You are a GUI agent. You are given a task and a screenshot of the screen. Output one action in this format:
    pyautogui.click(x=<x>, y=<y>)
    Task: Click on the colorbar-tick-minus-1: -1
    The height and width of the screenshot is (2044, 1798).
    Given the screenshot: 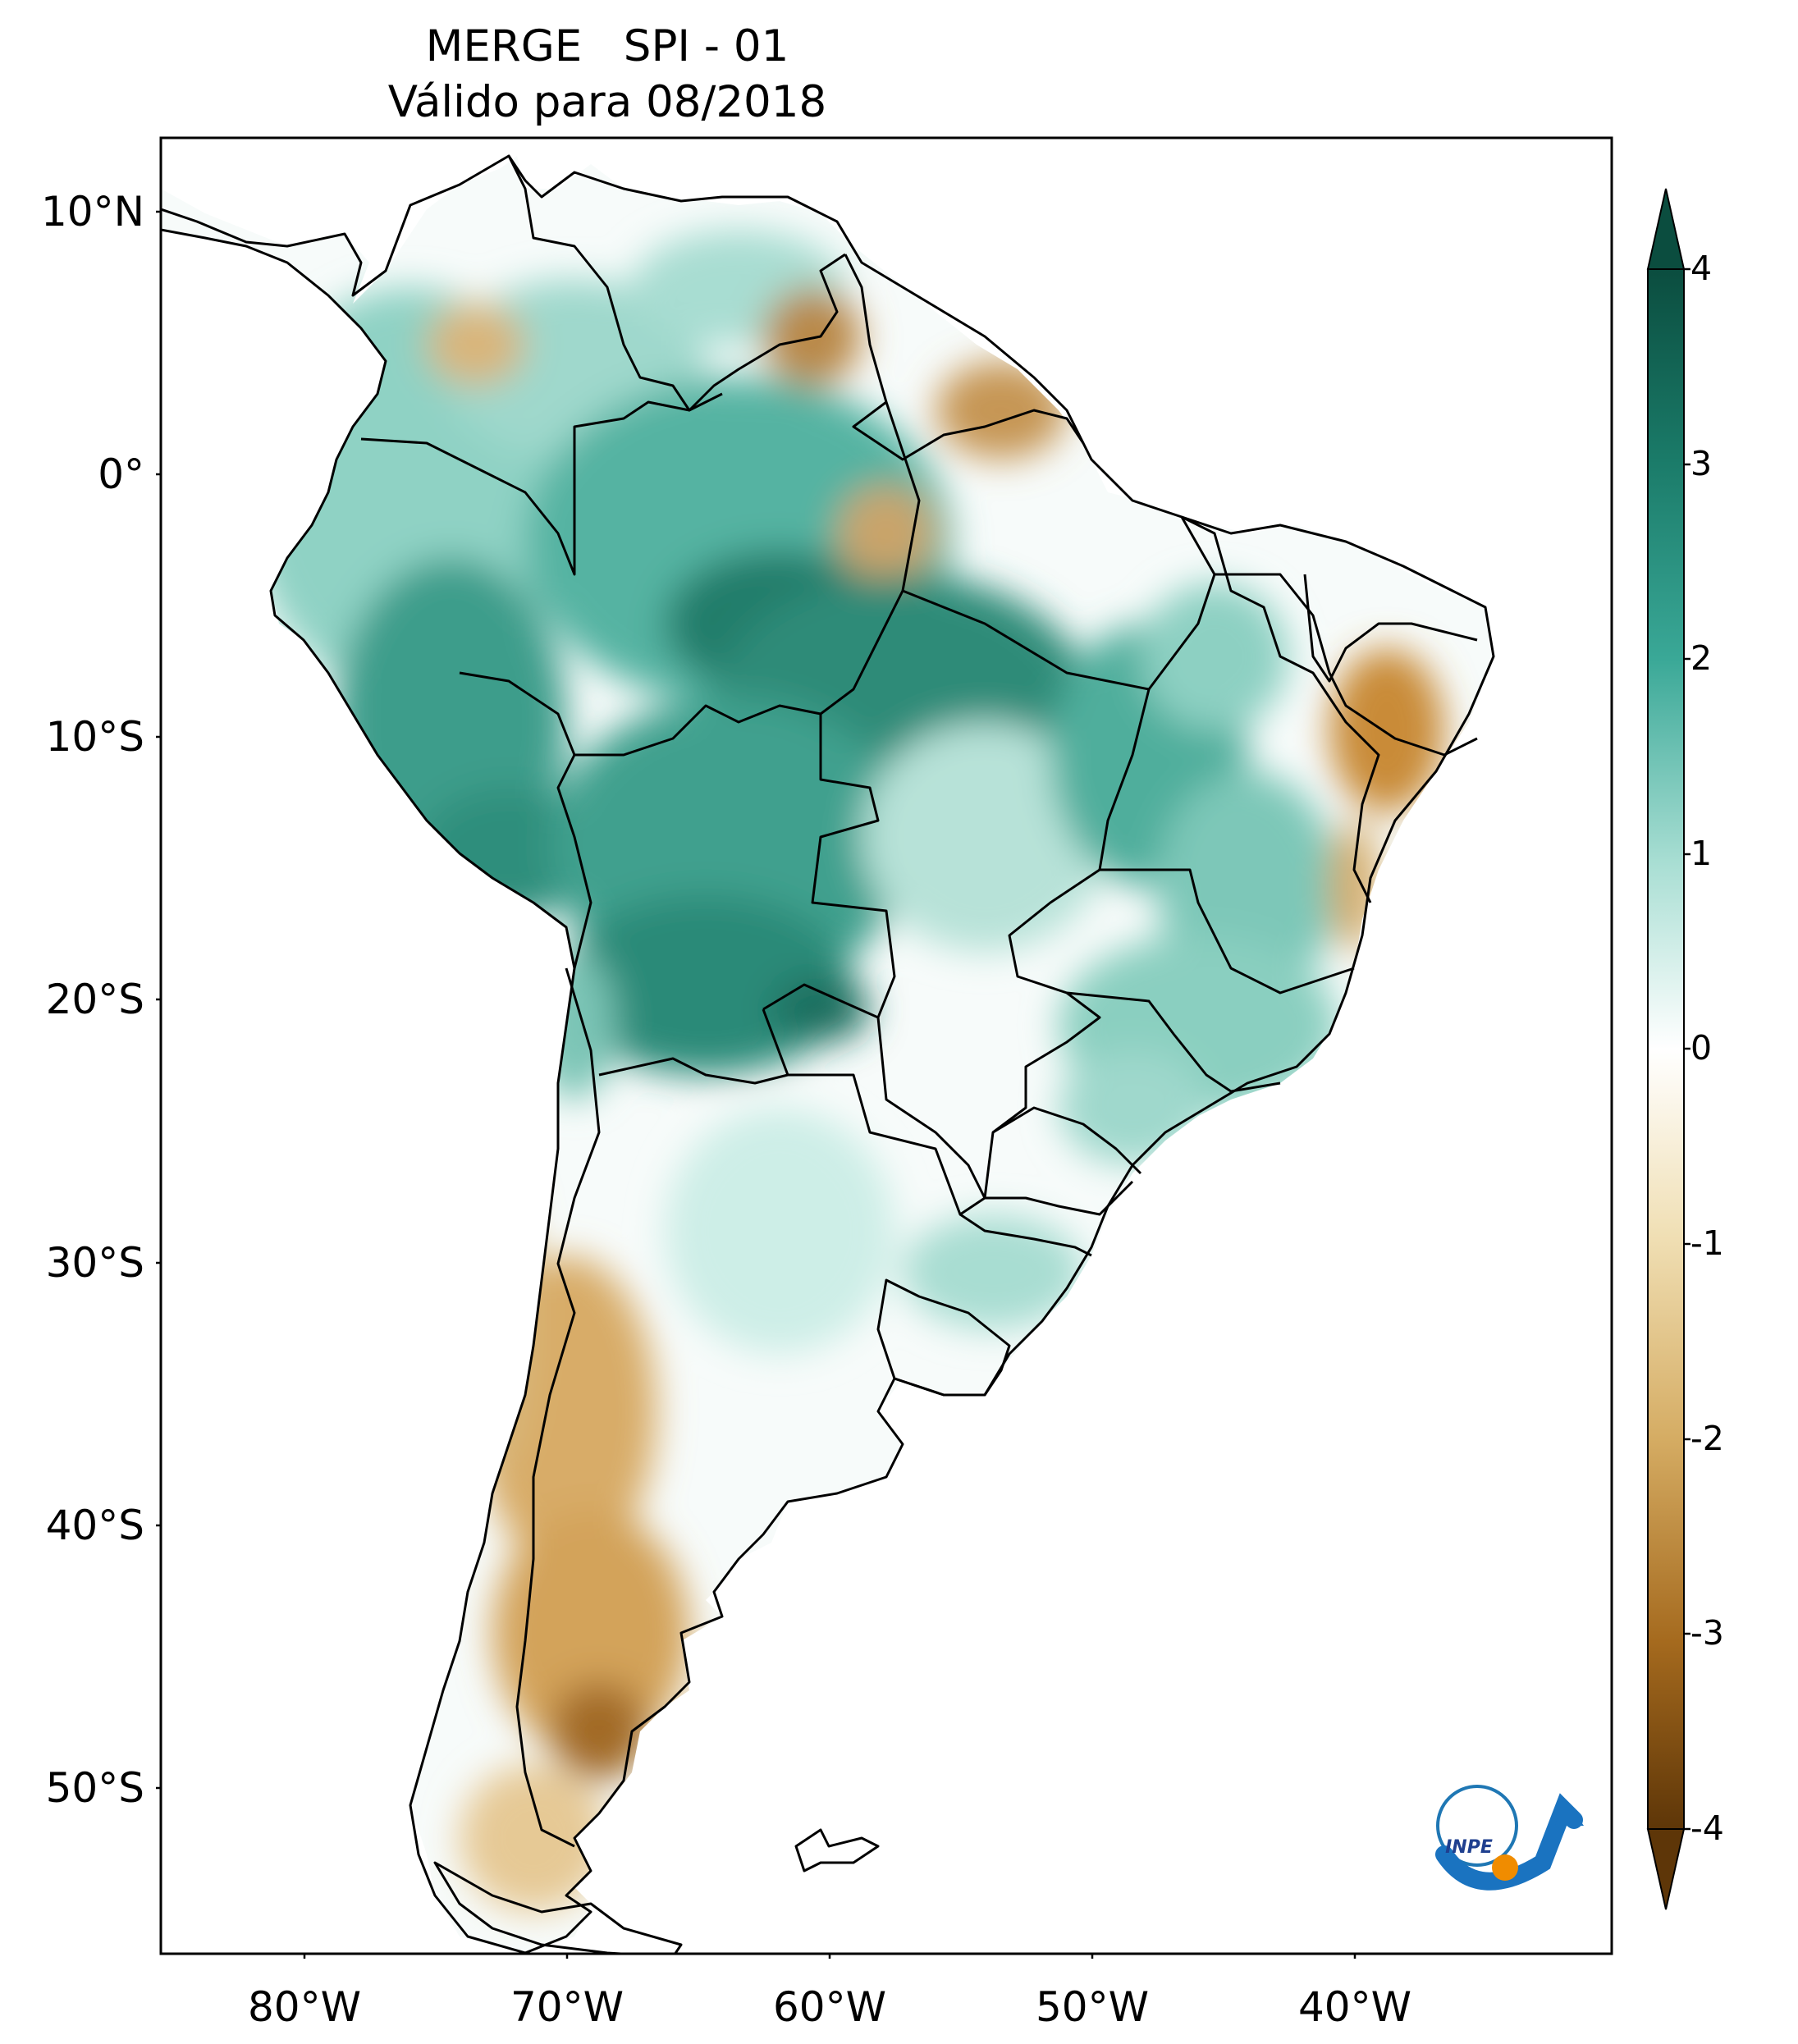 What is the action you would take?
    pyautogui.click(x=1707, y=1243)
    